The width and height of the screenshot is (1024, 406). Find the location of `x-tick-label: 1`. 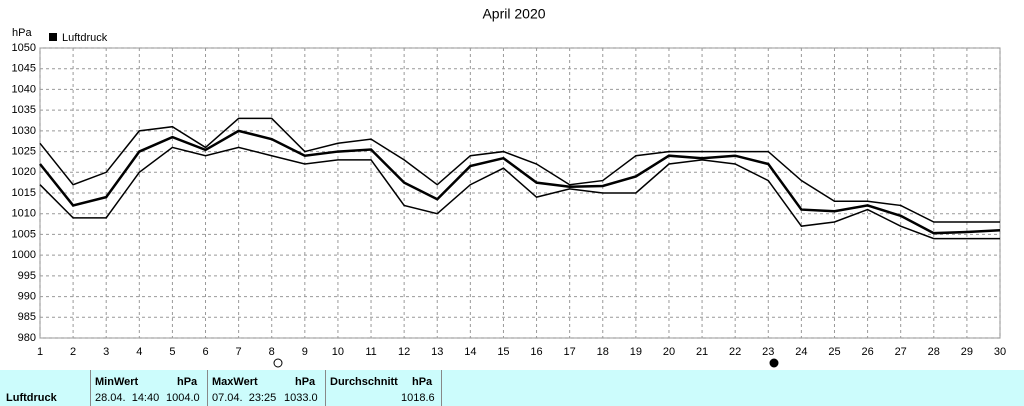

x-tick-label: 1 is located at coordinates (40, 352).